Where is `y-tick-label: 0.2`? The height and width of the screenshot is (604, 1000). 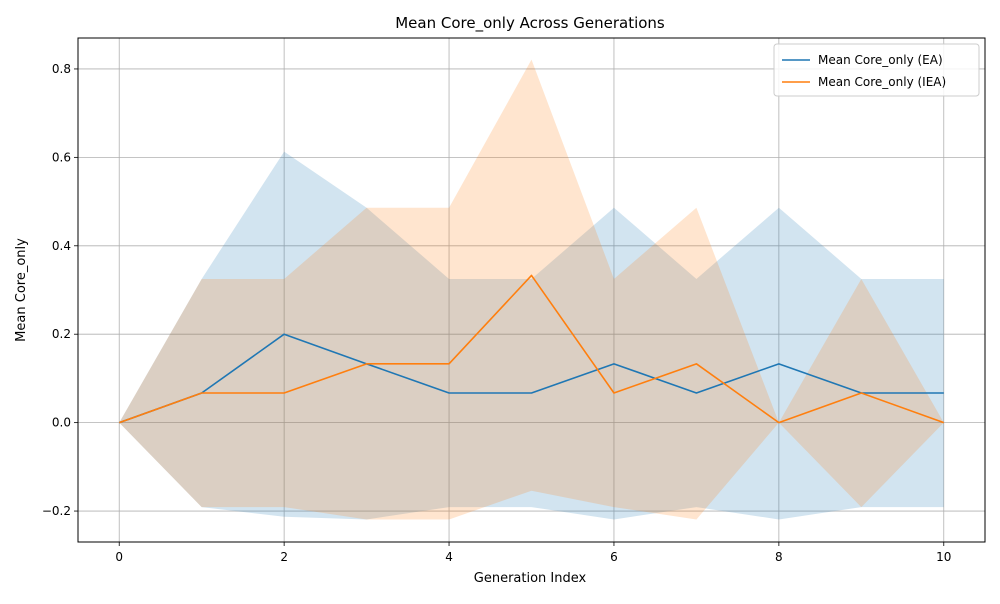
y-tick-label: 0.2 is located at coordinates (61, 334).